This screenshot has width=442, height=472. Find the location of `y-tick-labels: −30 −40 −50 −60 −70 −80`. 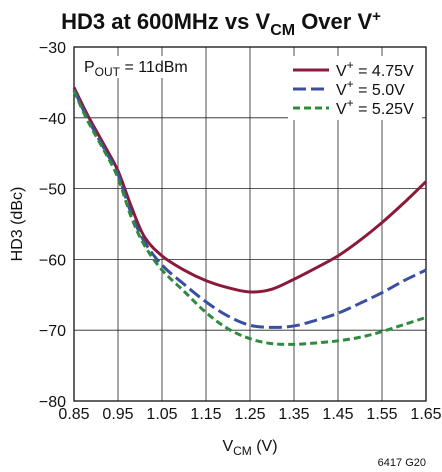

y-tick-labels: −30 −40 −50 −60 −70 −80 is located at coordinates (52, 225).